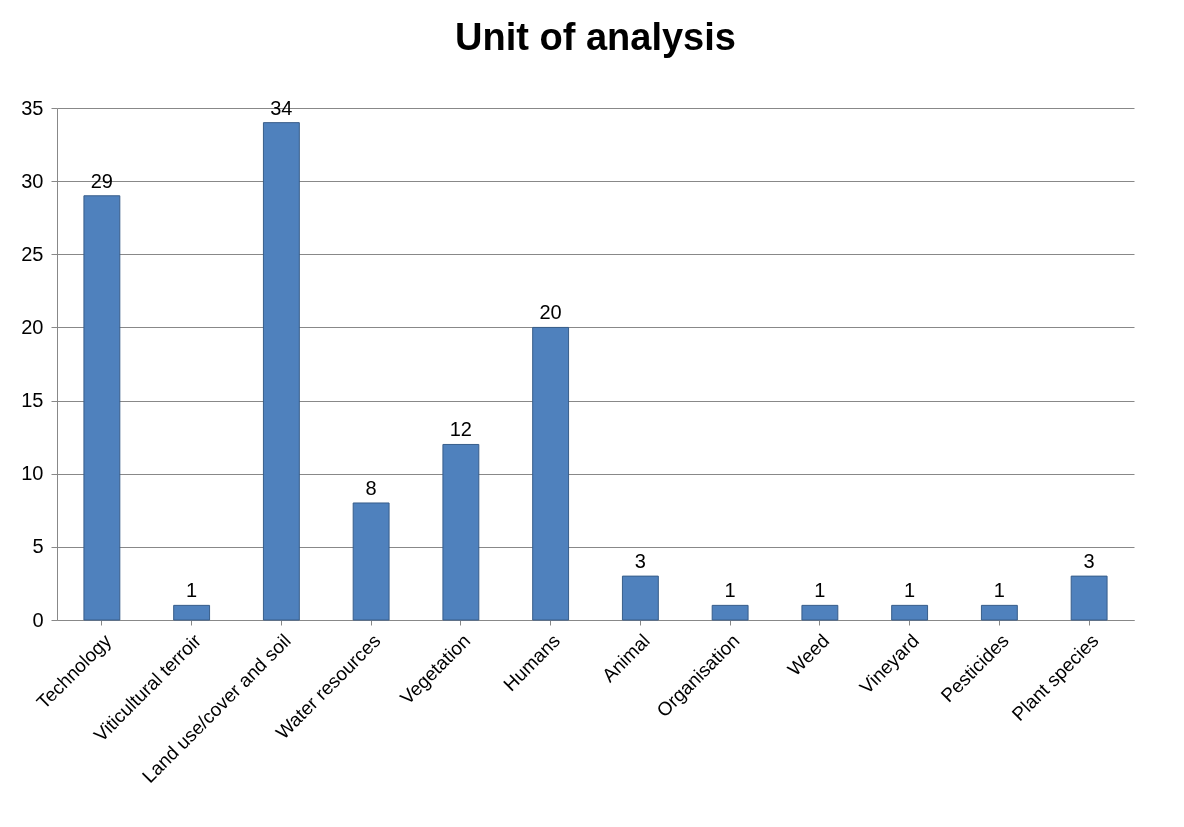 The image size is (1184, 827). Describe the element at coordinates (460, 429) in the screenshot. I see `data-label: 12` at that location.